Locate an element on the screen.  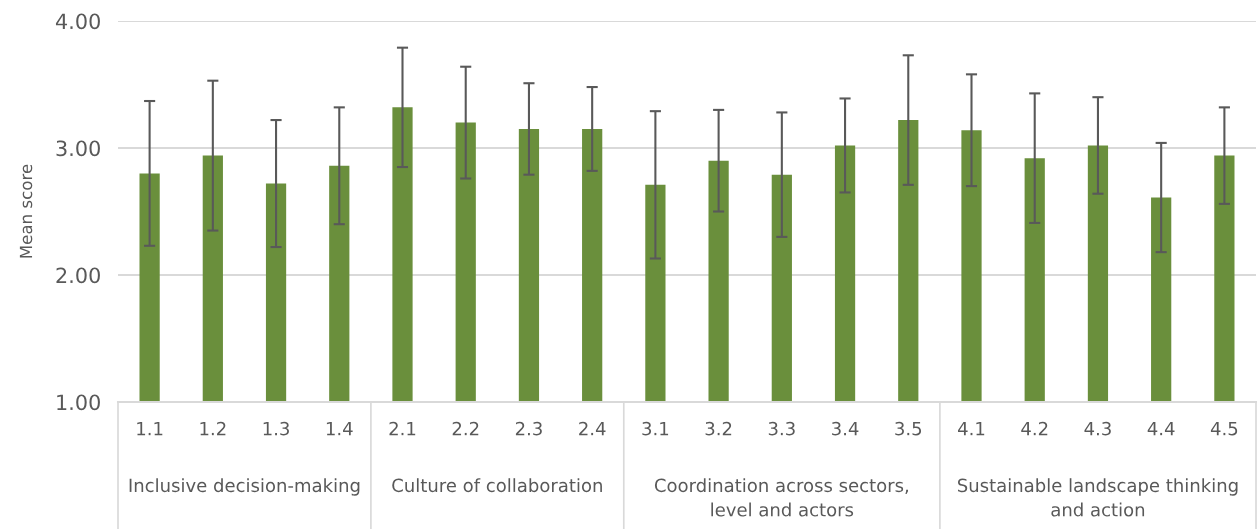
x-tick-label: 3.4 is located at coordinates (845, 428).